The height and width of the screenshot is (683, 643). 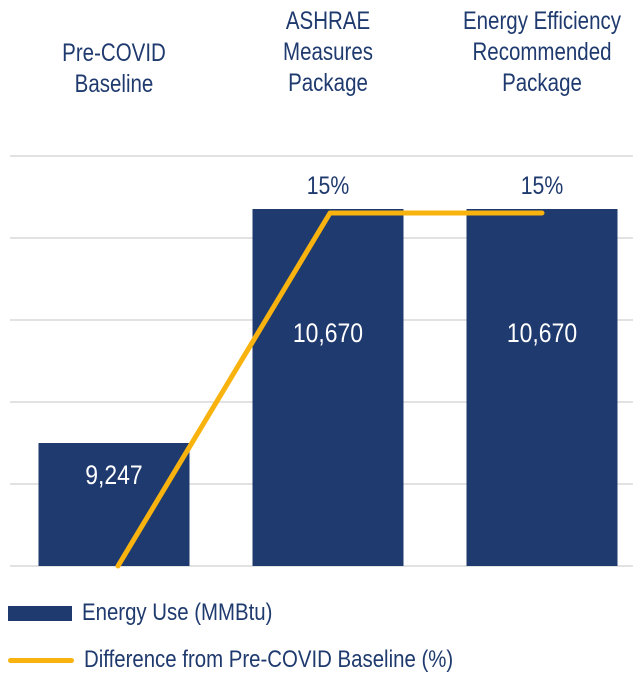 I want to click on legend-item-difference: Difference from Pre-COVID Baseline (%), so click(x=321, y=660).